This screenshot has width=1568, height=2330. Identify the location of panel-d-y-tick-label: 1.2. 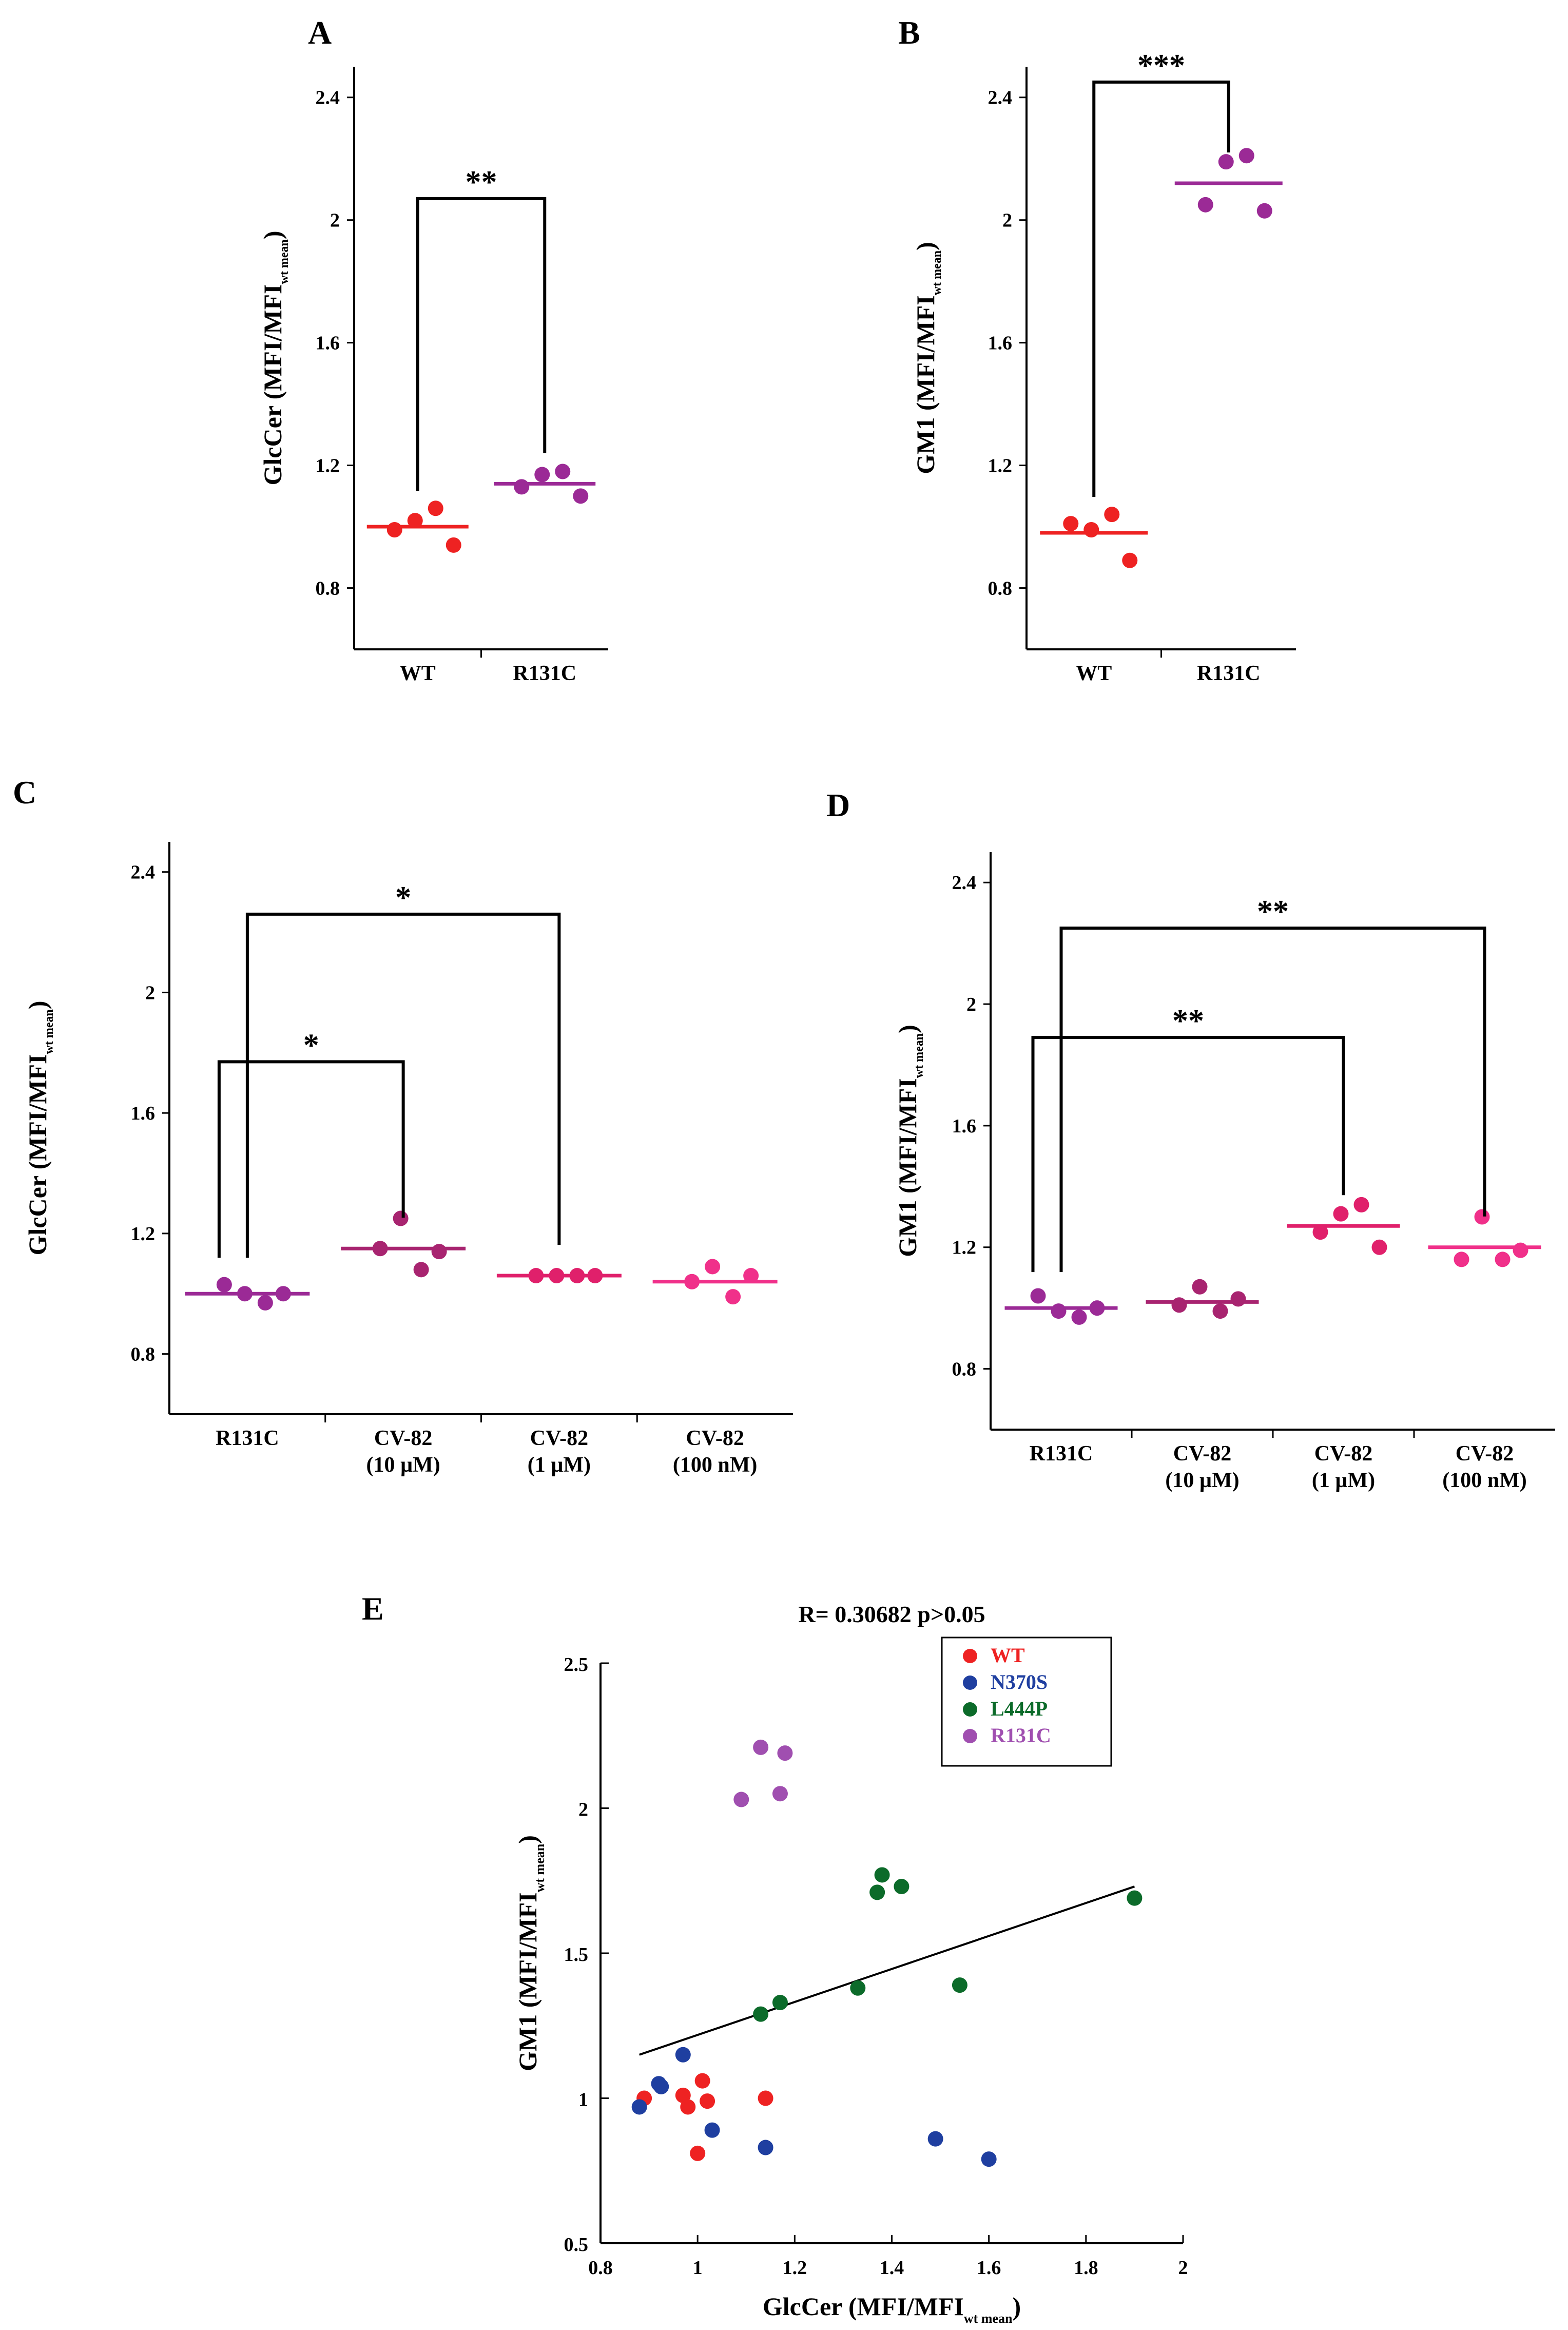
(964, 1248).